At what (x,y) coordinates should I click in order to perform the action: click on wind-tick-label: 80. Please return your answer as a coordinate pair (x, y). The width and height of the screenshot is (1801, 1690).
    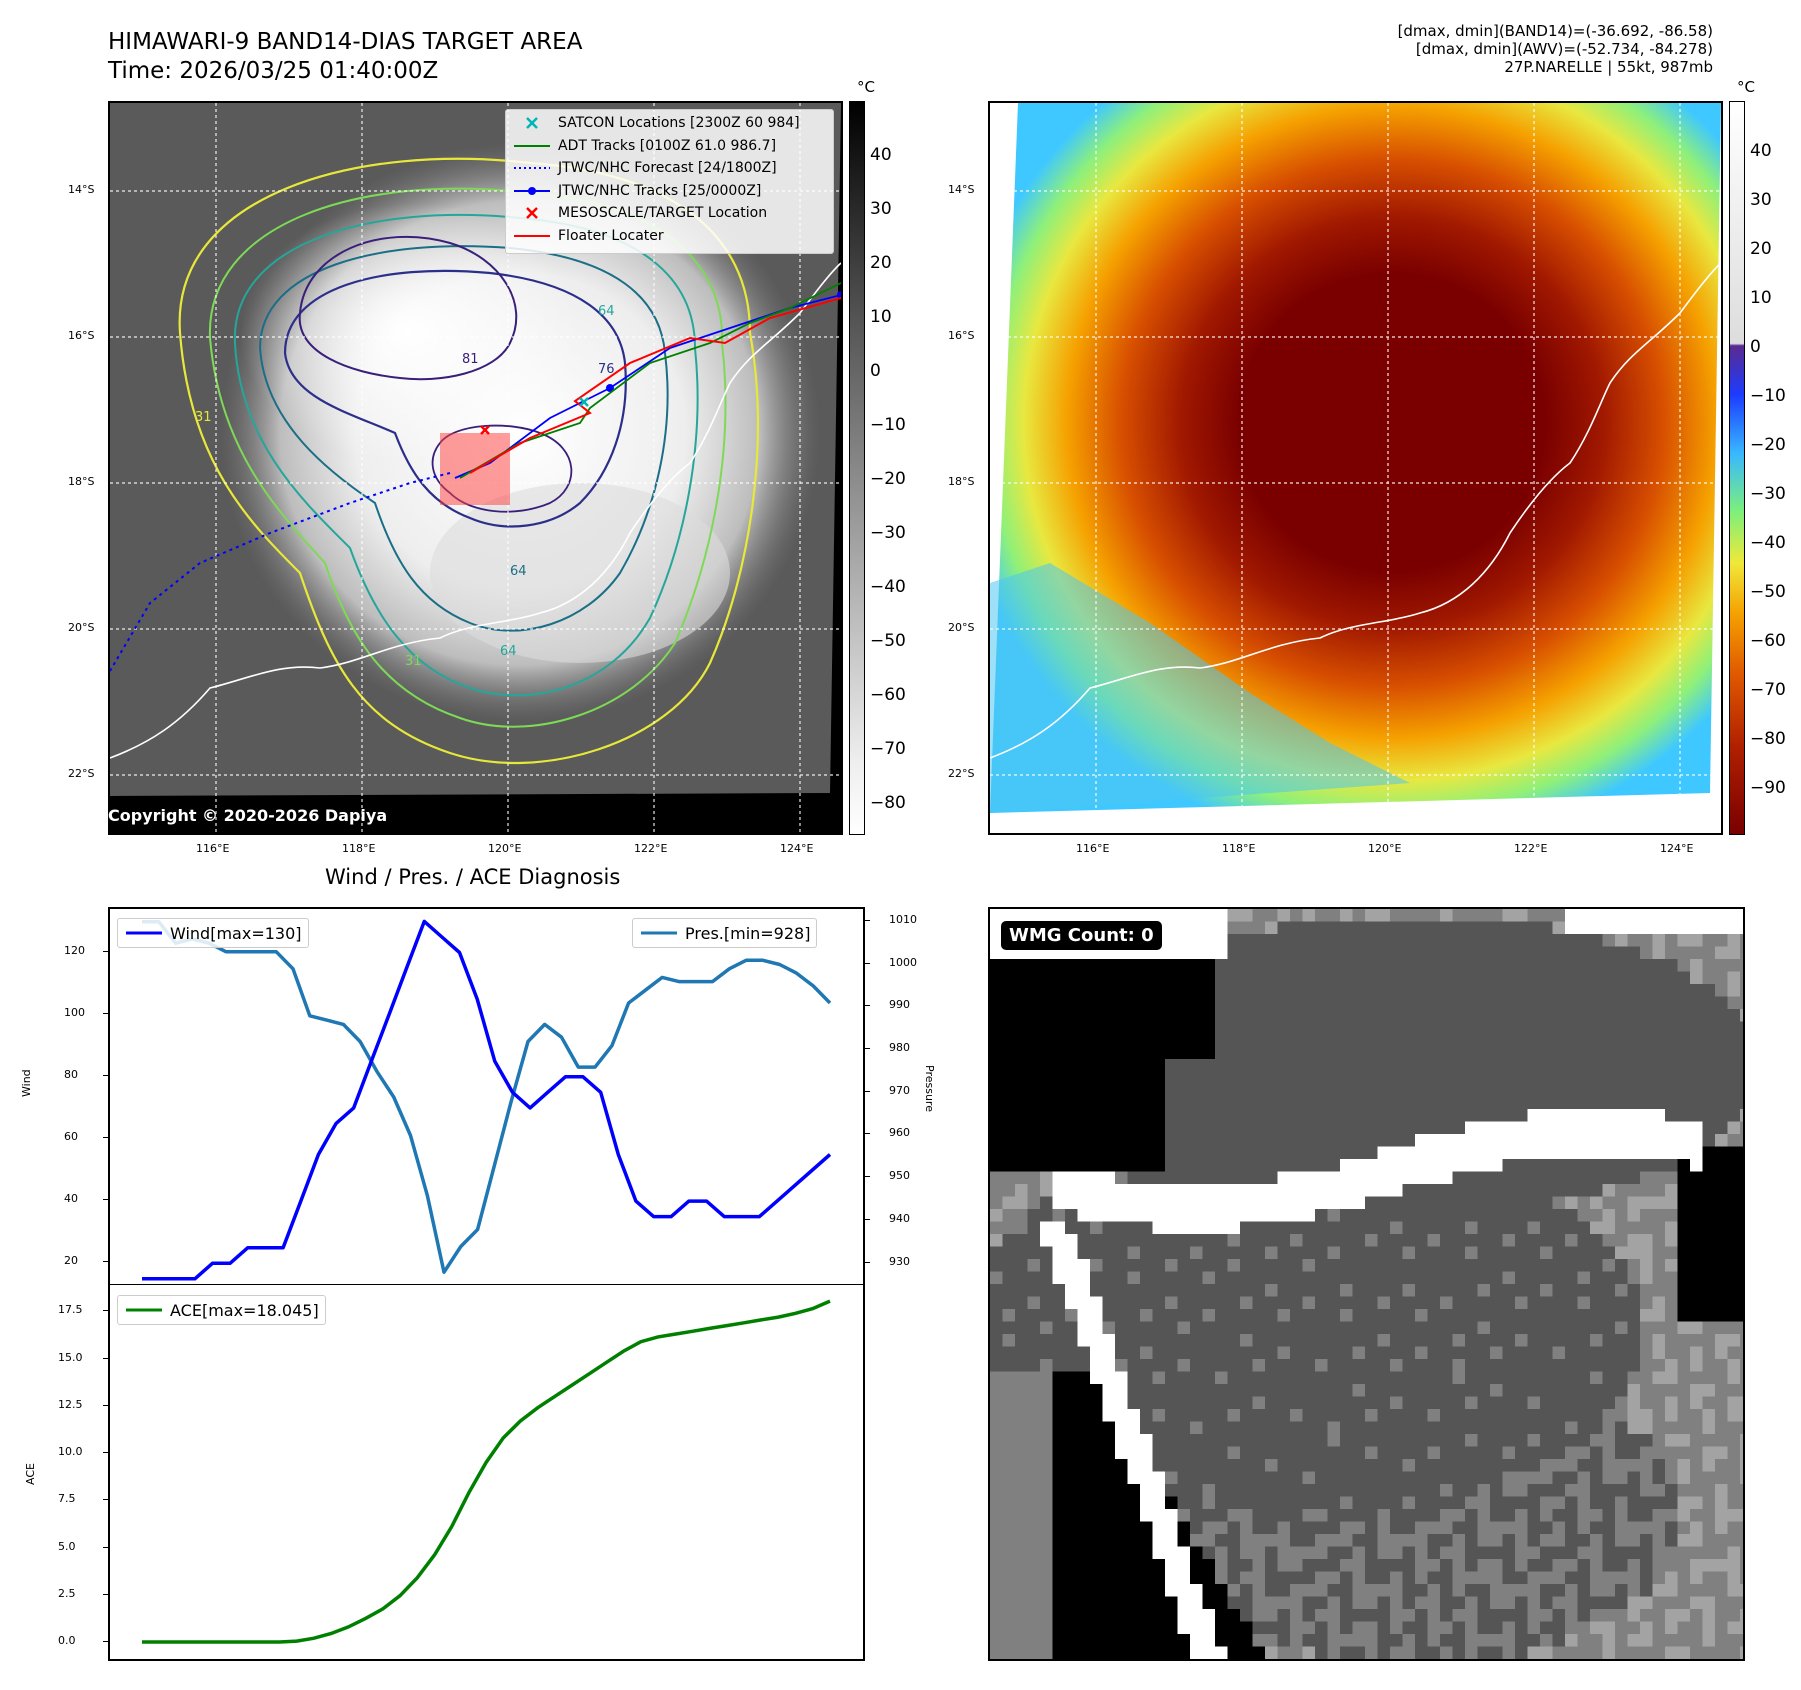
    Looking at the image, I should click on (71, 1074).